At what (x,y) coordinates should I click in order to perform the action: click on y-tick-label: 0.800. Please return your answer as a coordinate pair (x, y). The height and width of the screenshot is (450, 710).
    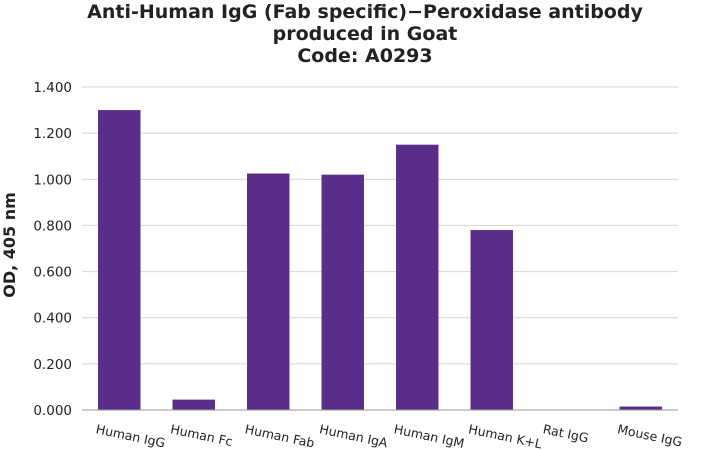
    Looking at the image, I should click on (52, 226).